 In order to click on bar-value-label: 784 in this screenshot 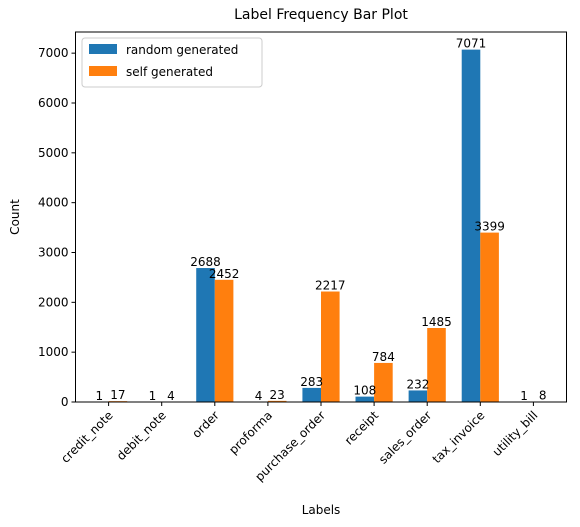, I will do `click(383, 357)`.